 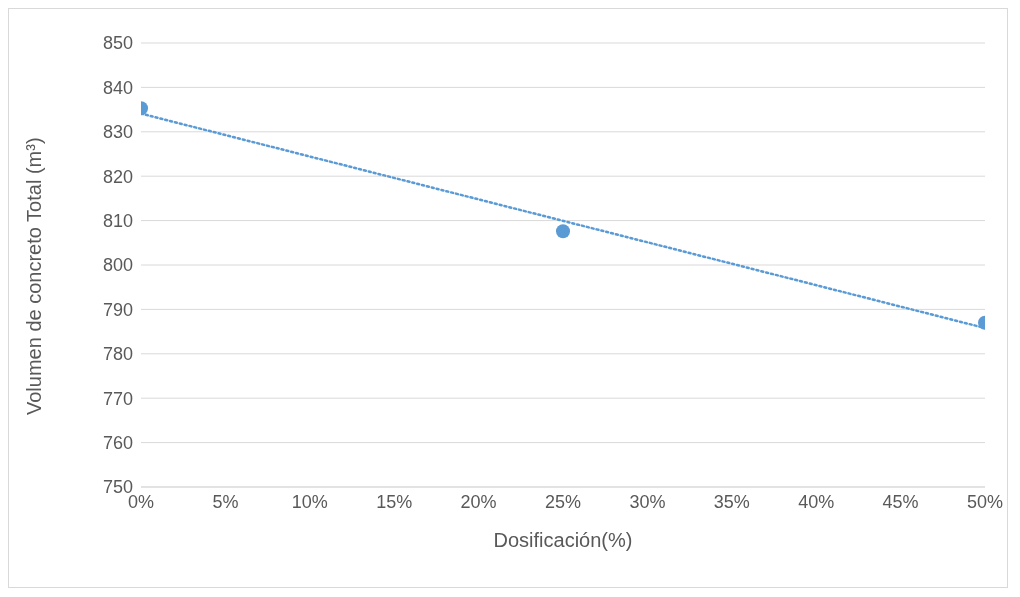 I want to click on x-tick-label: 50%, so click(x=985, y=501).